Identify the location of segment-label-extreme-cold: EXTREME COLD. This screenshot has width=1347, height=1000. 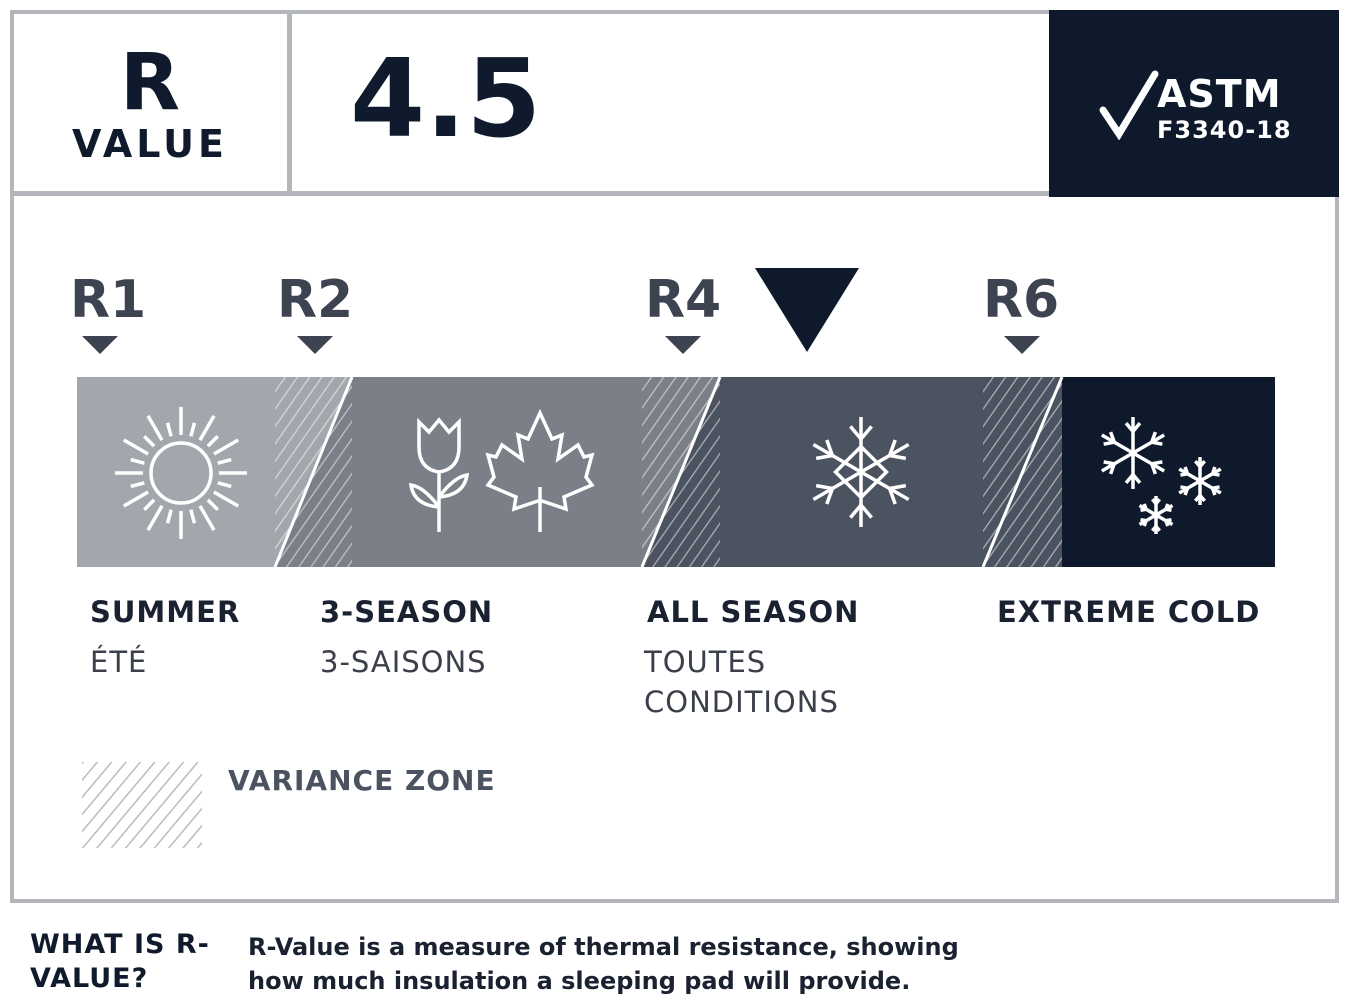
(1129, 612).